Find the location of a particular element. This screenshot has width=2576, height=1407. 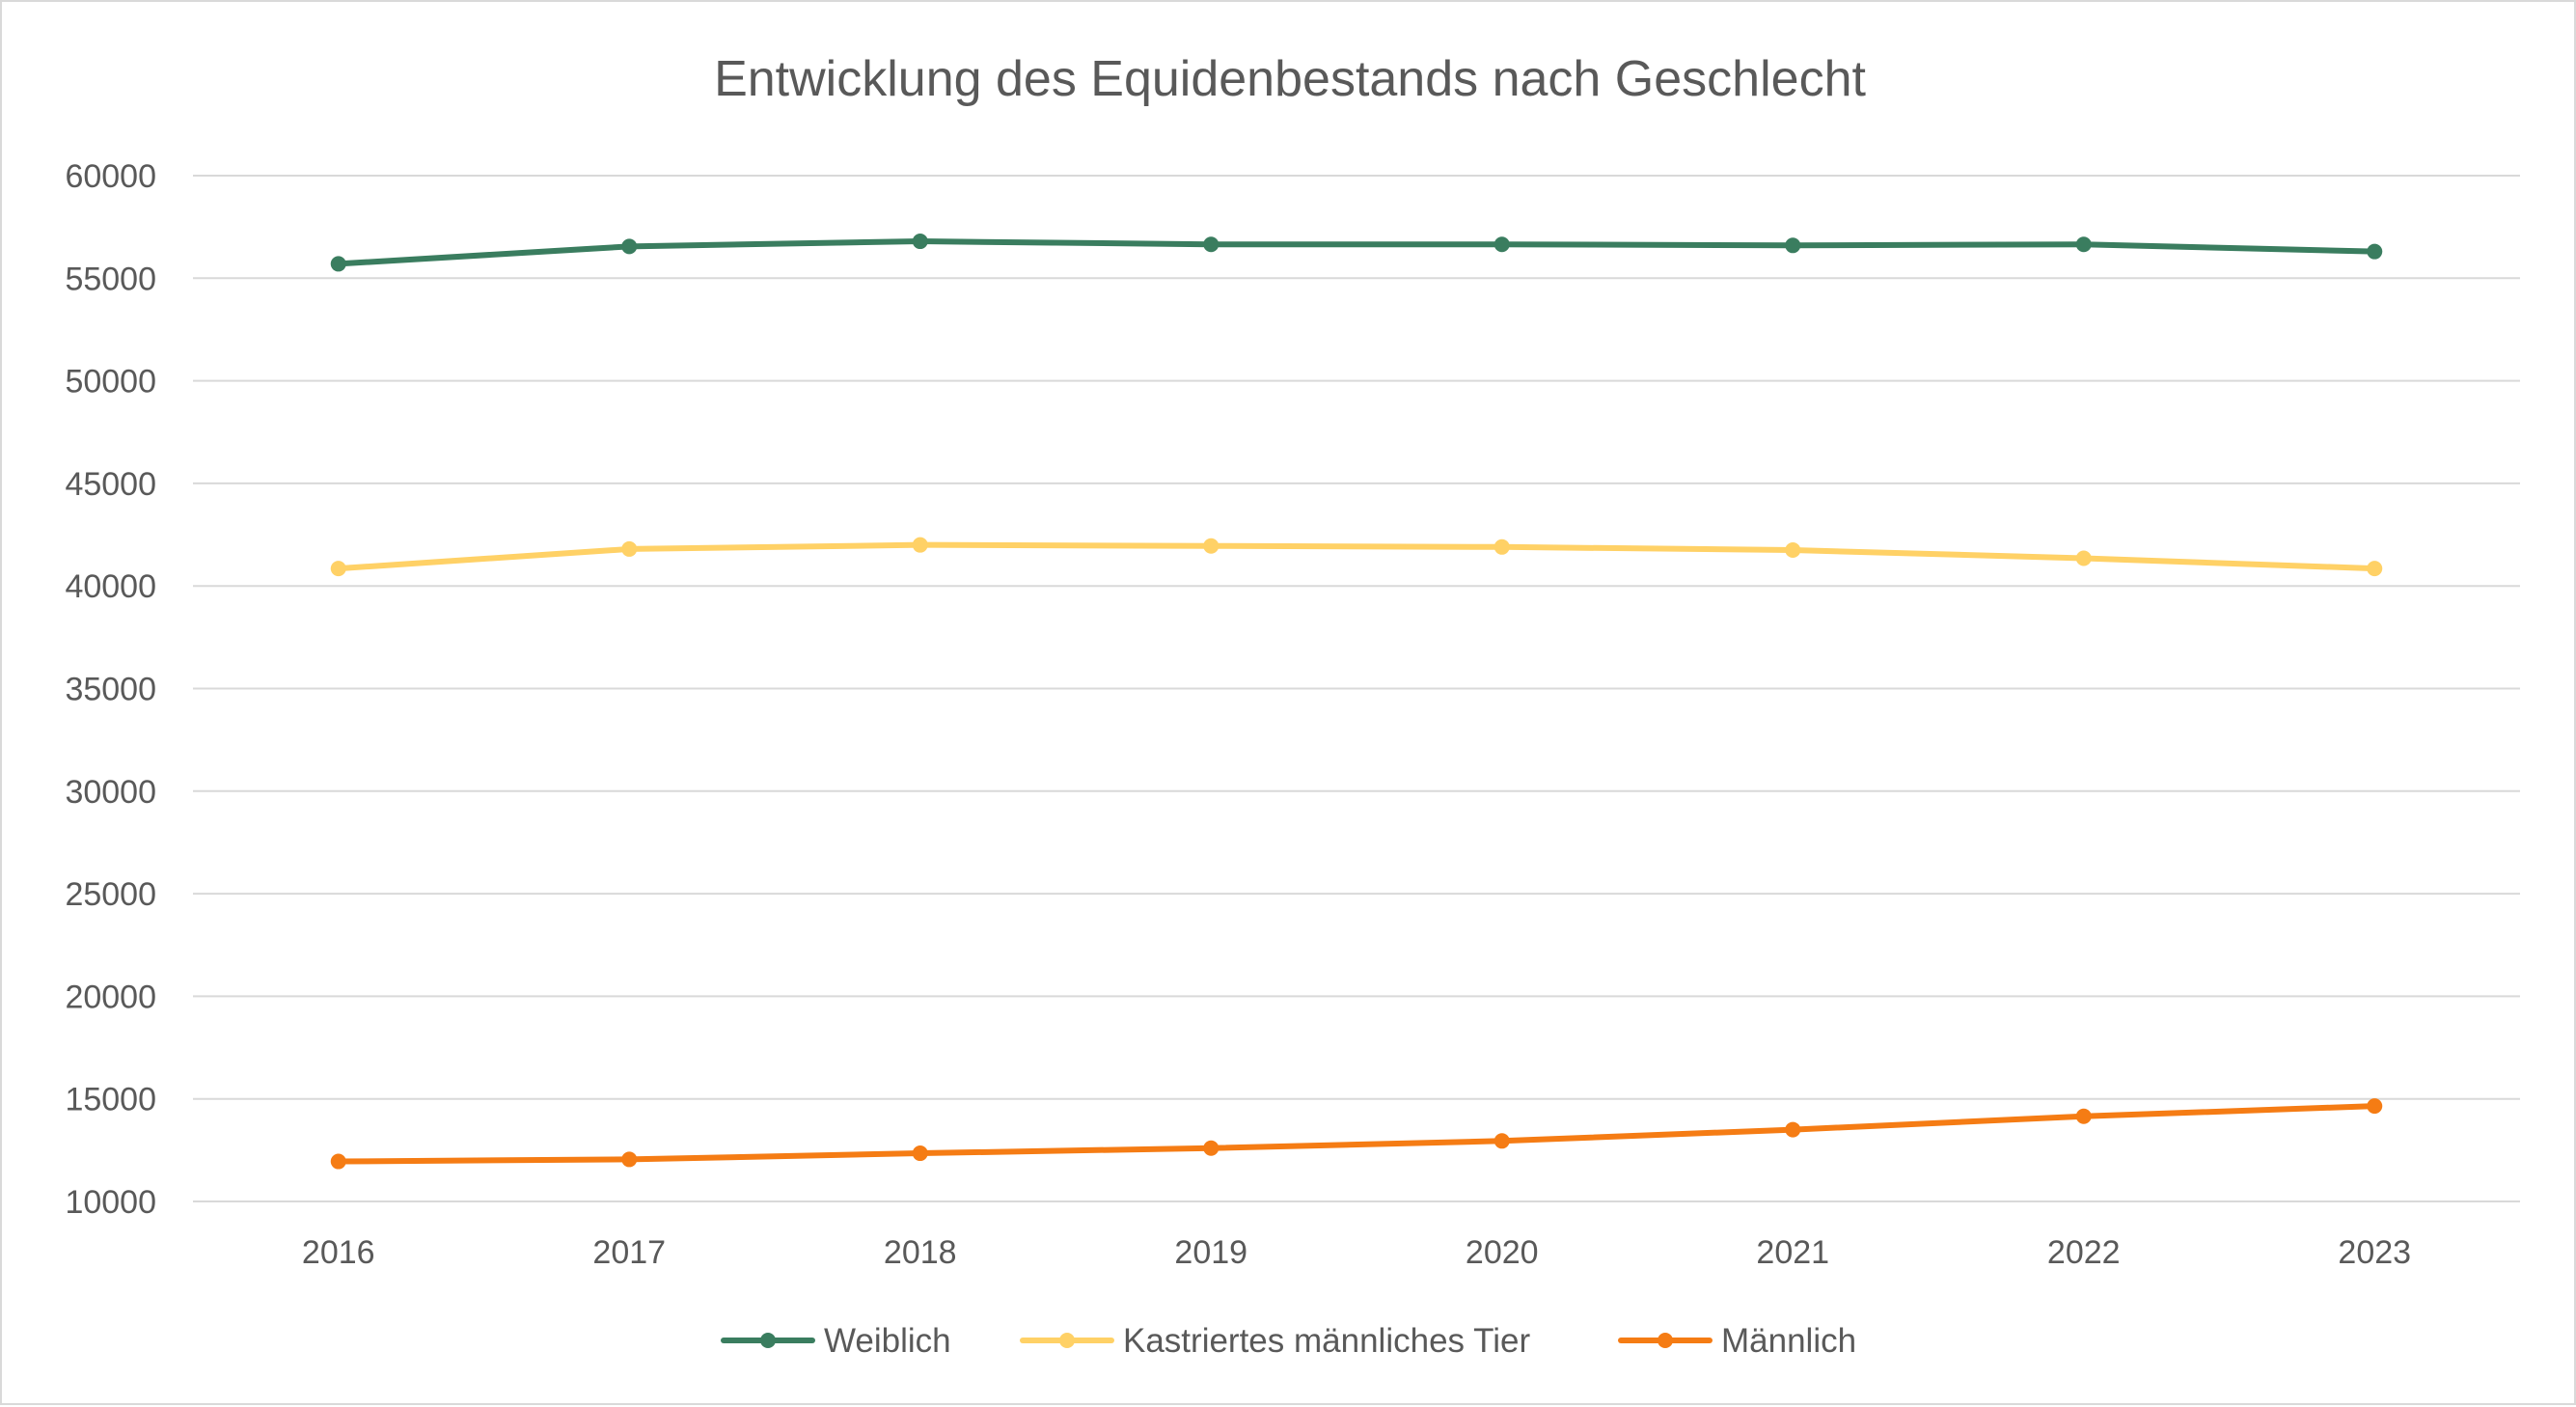

y-tick-label: 20000 is located at coordinates (111, 997).